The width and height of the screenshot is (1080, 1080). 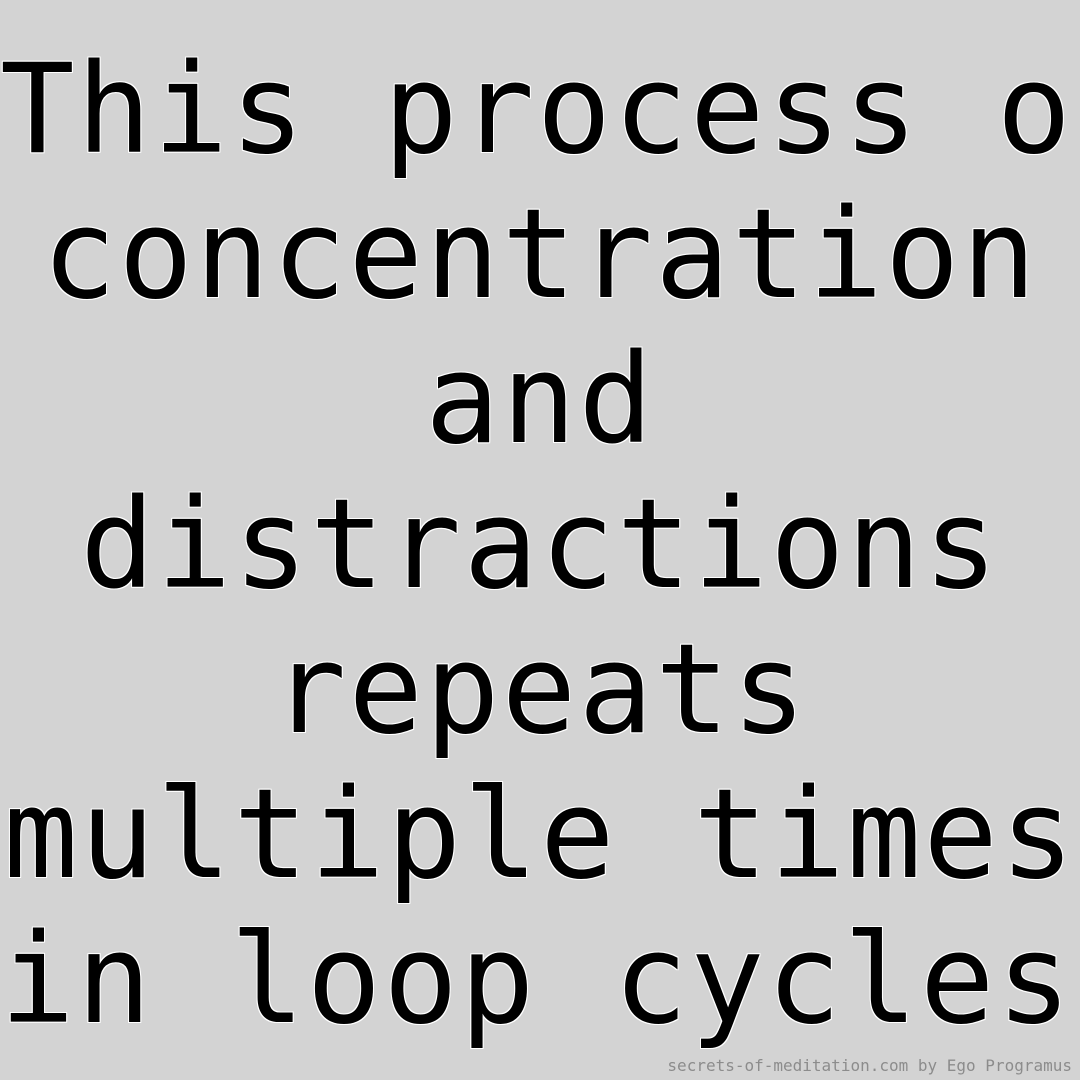 What do you see at coordinates (540, 255) in the screenshot?
I see `quote-line-2: concentration` at bounding box center [540, 255].